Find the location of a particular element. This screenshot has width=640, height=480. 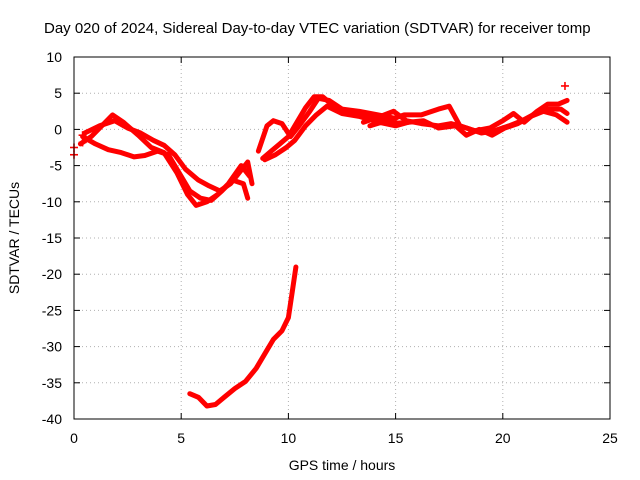

x-tick-label: 0 is located at coordinates (74, 438).